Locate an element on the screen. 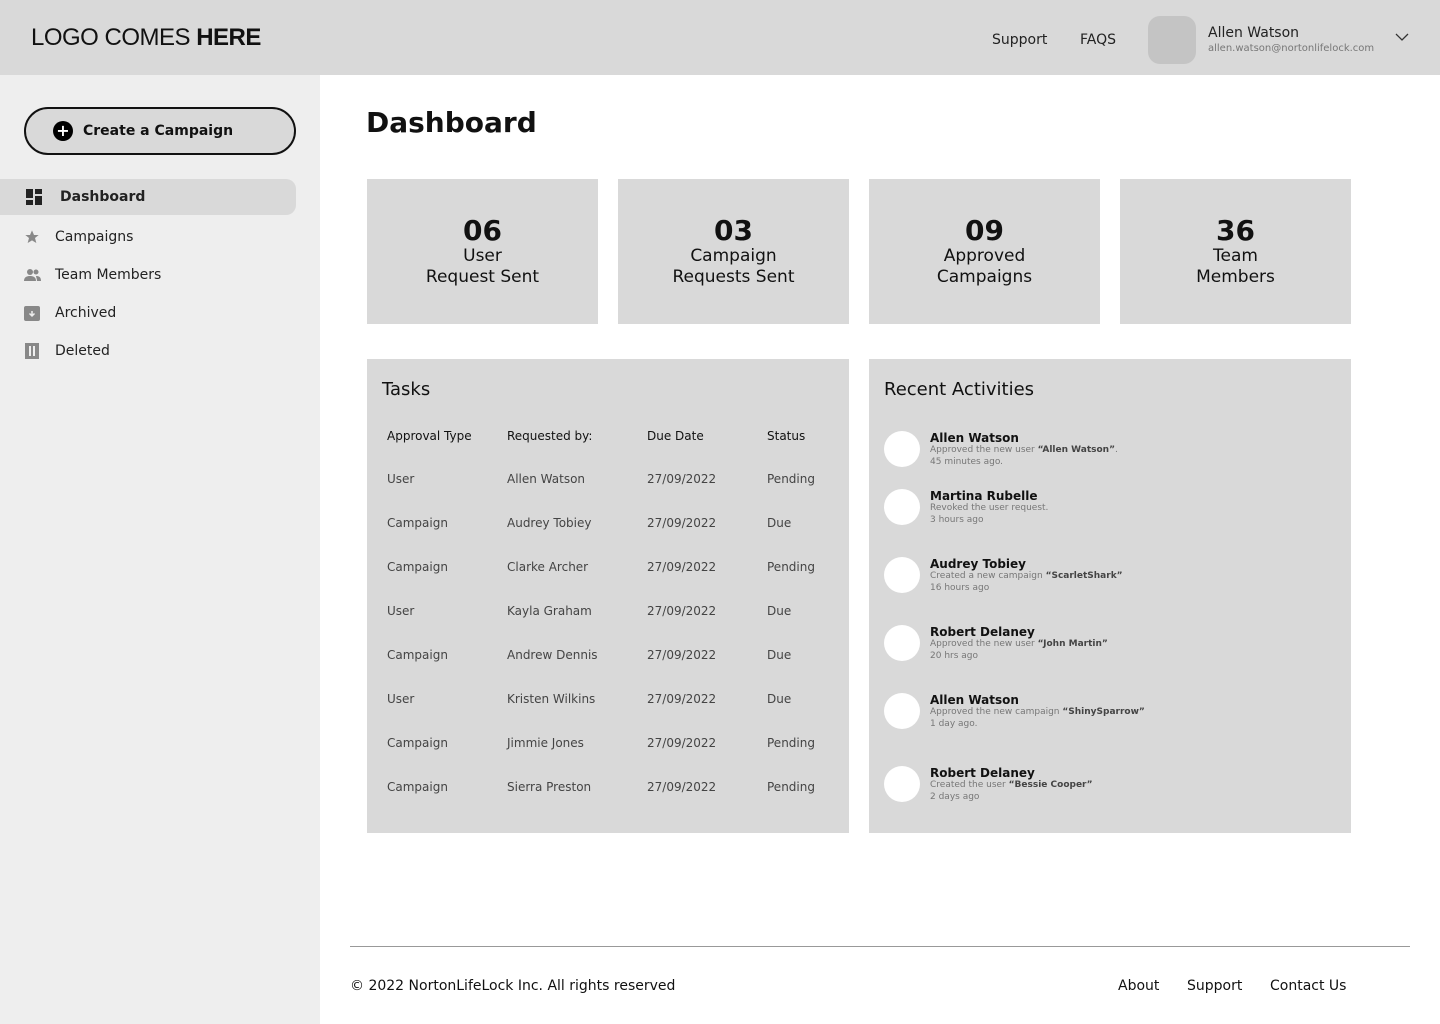 This screenshot has height=1024, width=1440. footer-about-link: About is located at coordinates (1139, 986).